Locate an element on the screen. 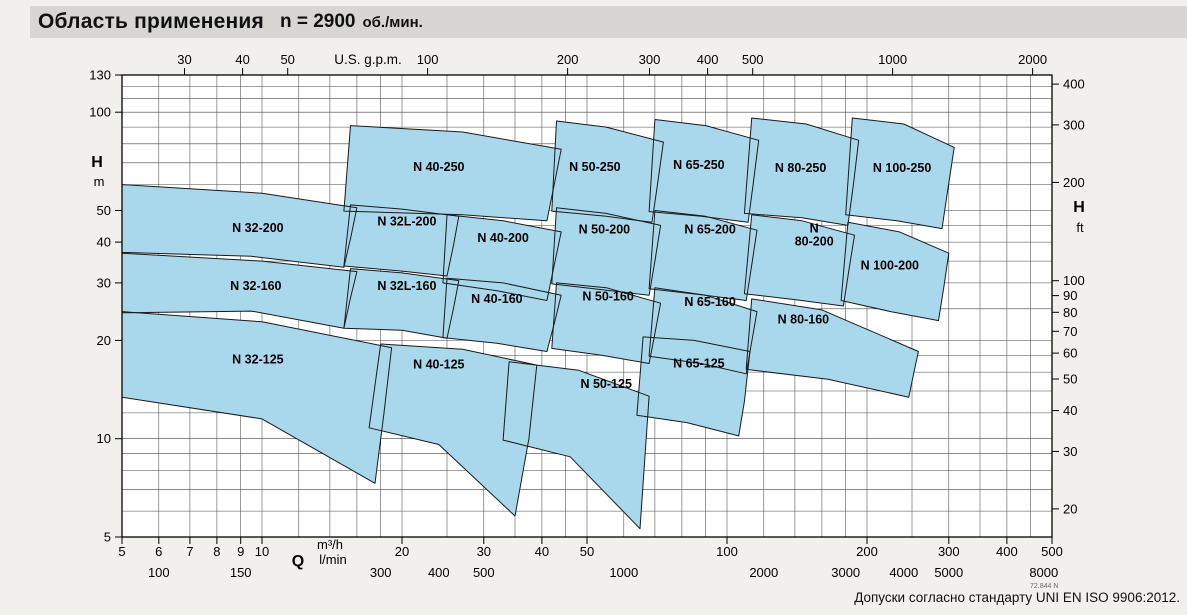 The image size is (1187, 615). pump-region-label: N 100-200 is located at coordinates (890, 265).